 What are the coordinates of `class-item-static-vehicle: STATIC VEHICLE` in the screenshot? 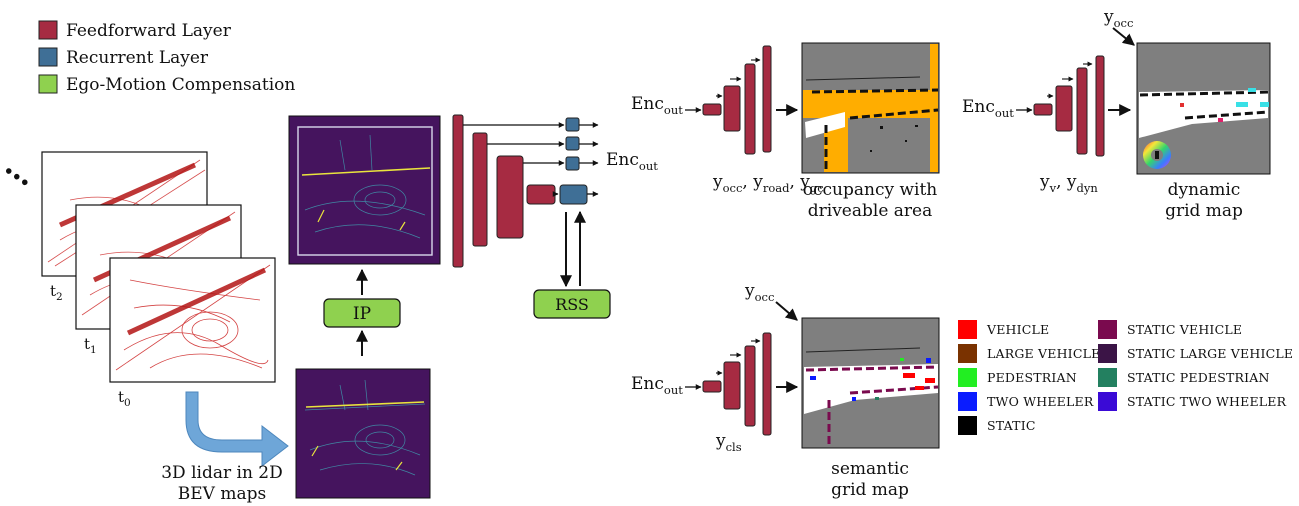 It's located at (1170, 329).